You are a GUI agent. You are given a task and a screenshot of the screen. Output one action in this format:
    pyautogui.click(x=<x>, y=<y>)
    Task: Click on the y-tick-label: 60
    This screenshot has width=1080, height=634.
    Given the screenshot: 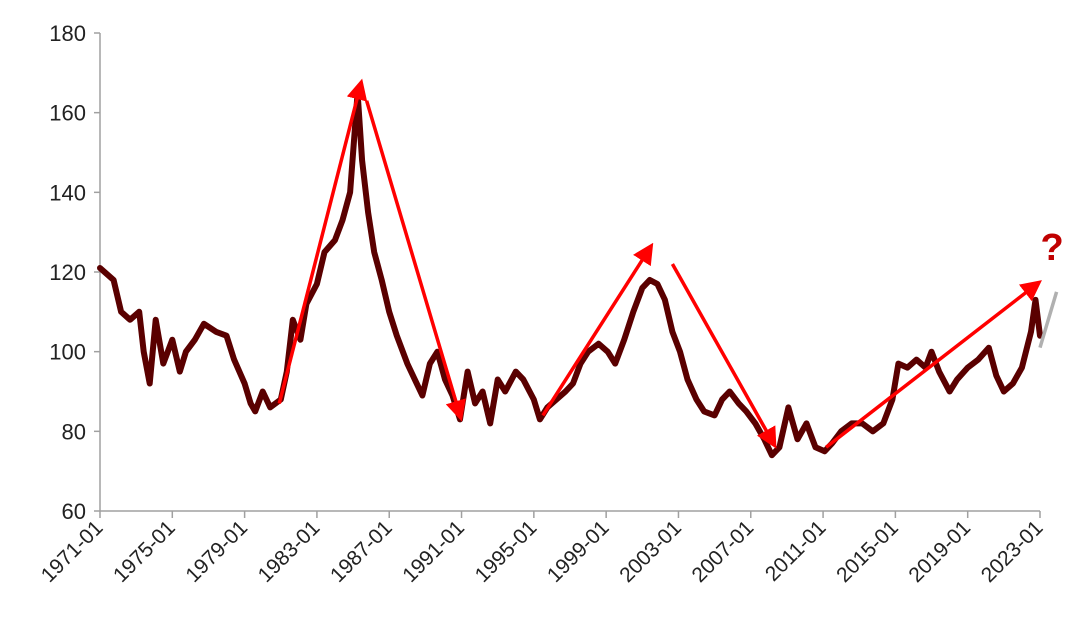 What is the action you would take?
    pyautogui.click(x=74, y=511)
    